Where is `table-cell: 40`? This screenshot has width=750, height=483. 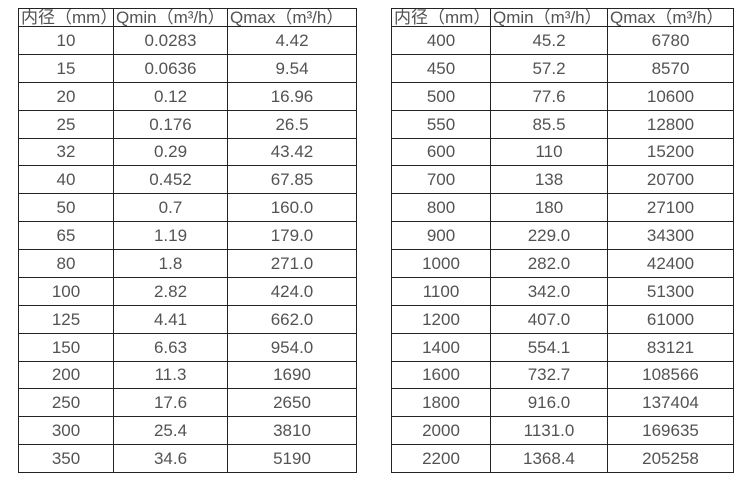
table-cell: 40 is located at coordinates (66, 180).